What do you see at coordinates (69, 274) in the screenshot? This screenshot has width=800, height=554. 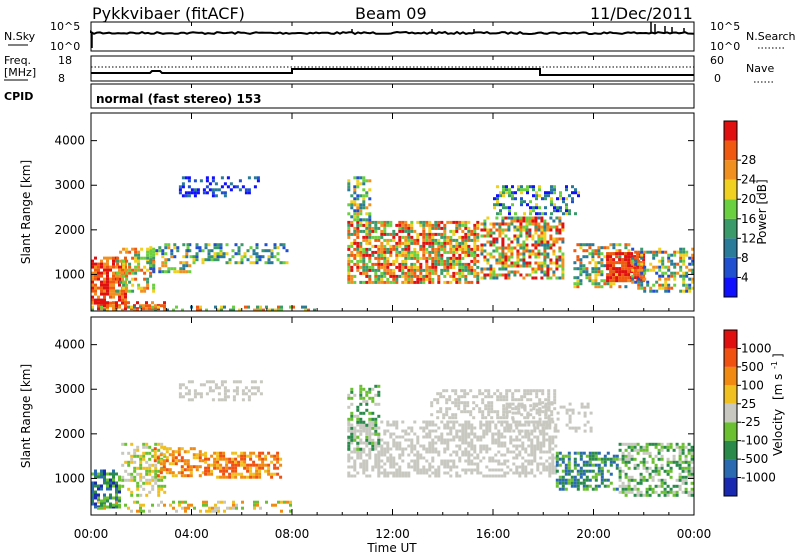 I see `y-tick-label: 1000` at bounding box center [69, 274].